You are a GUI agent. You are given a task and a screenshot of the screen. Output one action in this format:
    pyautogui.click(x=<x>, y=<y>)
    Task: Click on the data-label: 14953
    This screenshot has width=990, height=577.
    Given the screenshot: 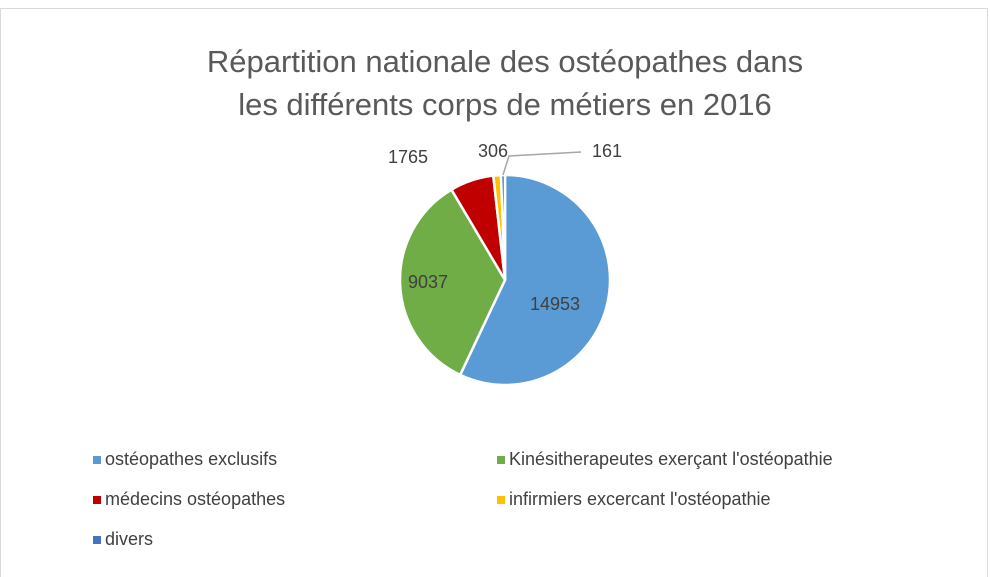 What is the action you would take?
    pyautogui.click(x=555, y=304)
    